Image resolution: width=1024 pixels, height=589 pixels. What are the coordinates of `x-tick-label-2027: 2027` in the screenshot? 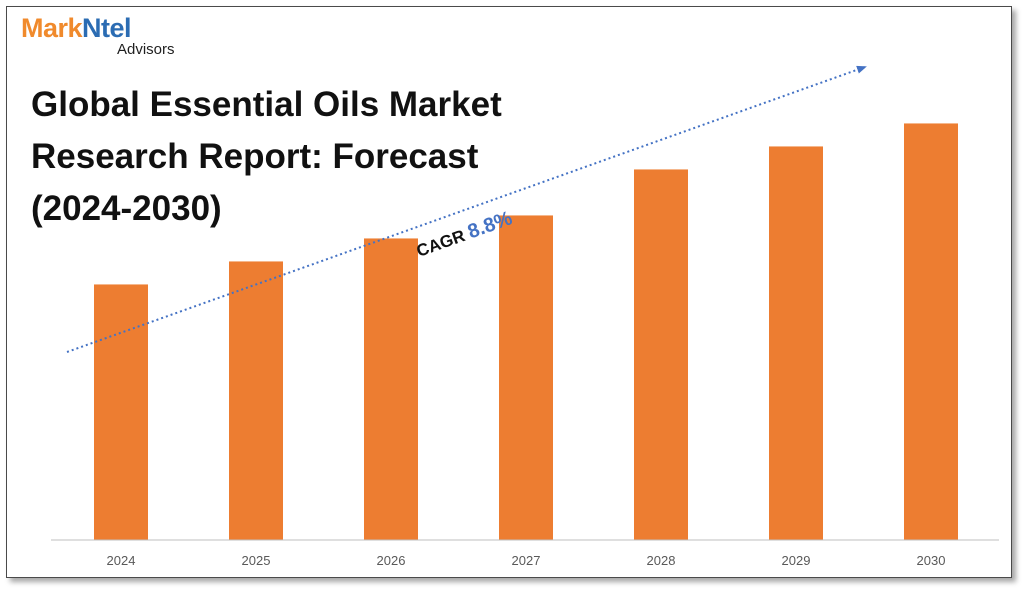 It's located at (526, 560).